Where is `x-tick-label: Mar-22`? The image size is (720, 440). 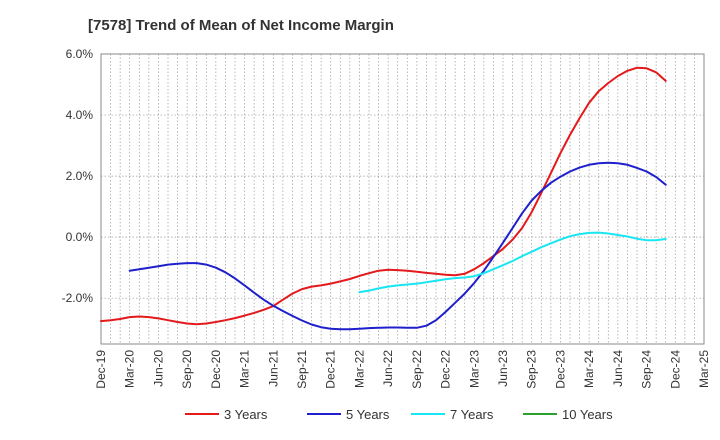
x-tick-label: Mar-22 is located at coordinates (359, 369).